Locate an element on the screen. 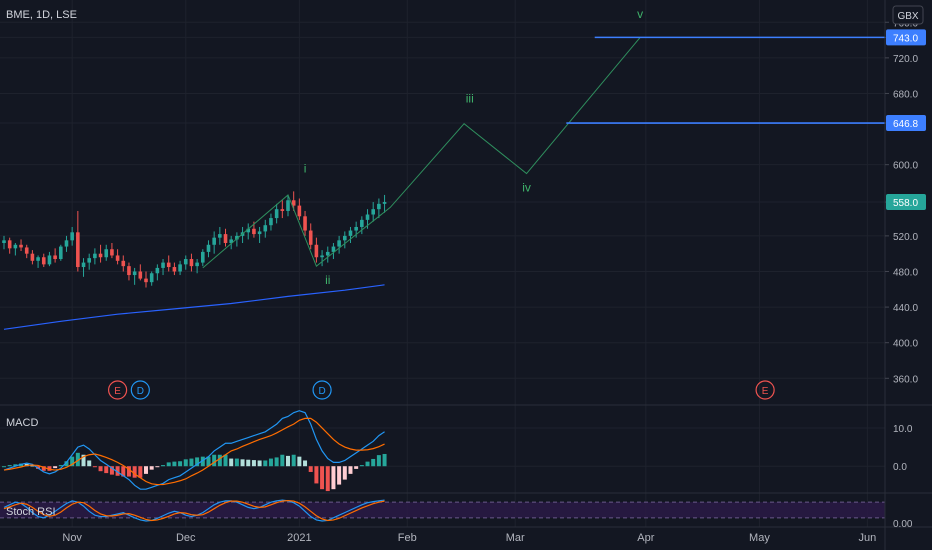 The image size is (932, 550). y-tick-label: 360.0 is located at coordinates (905, 379).